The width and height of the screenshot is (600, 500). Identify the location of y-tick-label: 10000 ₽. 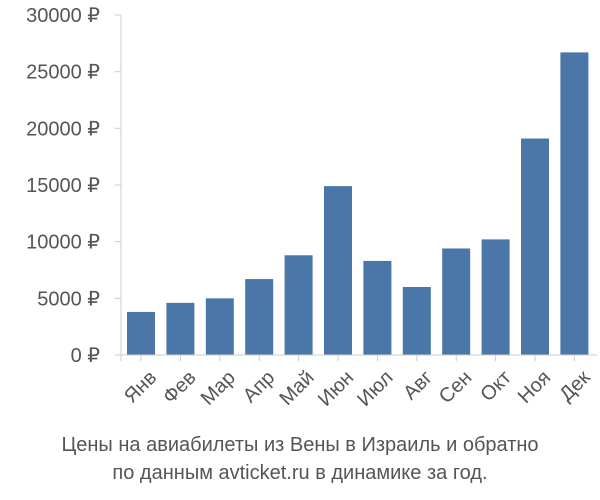
(63, 243).